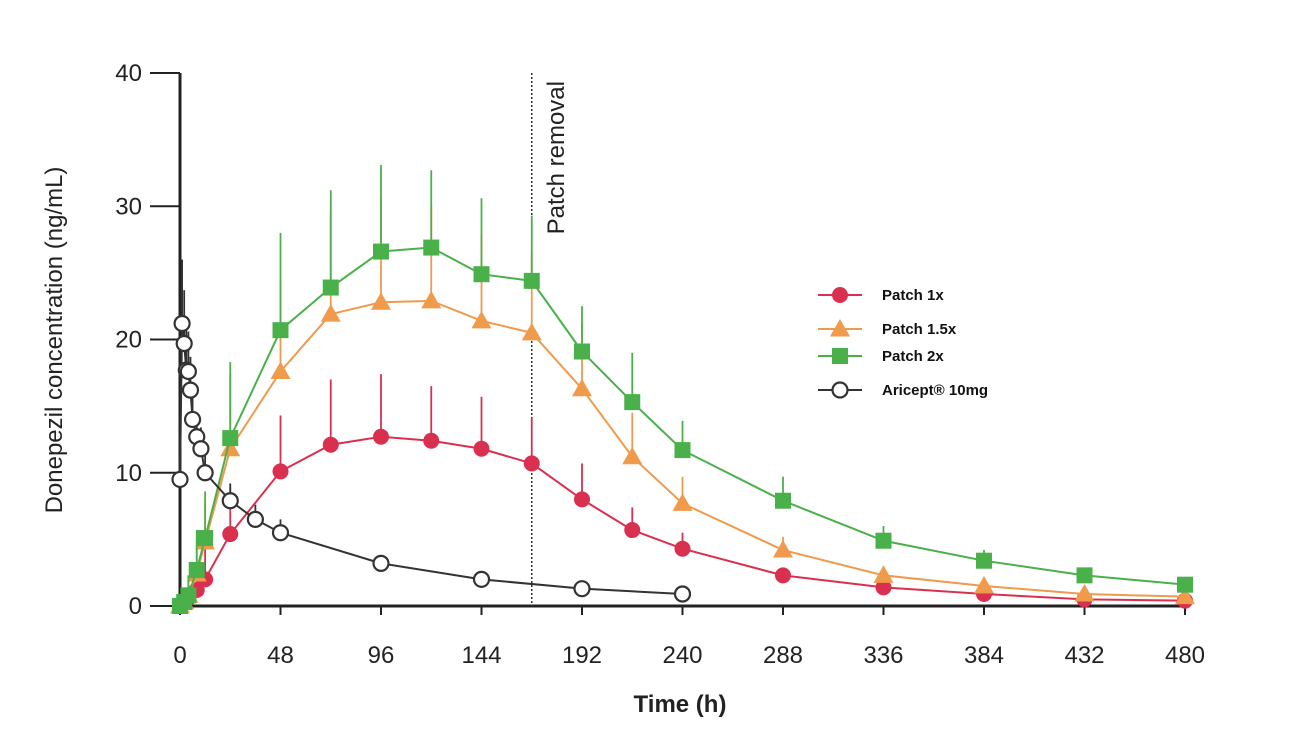 This screenshot has width=1298, height=747. Describe the element at coordinates (935, 390) in the screenshot. I see `legend-label: Aricept® 10mg` at that location.